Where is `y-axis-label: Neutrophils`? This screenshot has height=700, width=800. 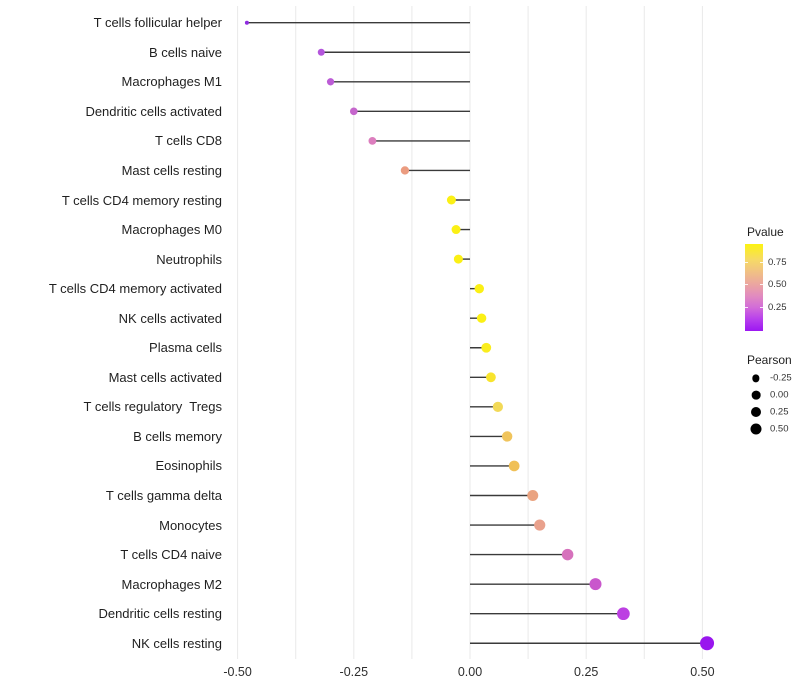
y-axis-label: Neutrophils is located at coordinates (189, 259).